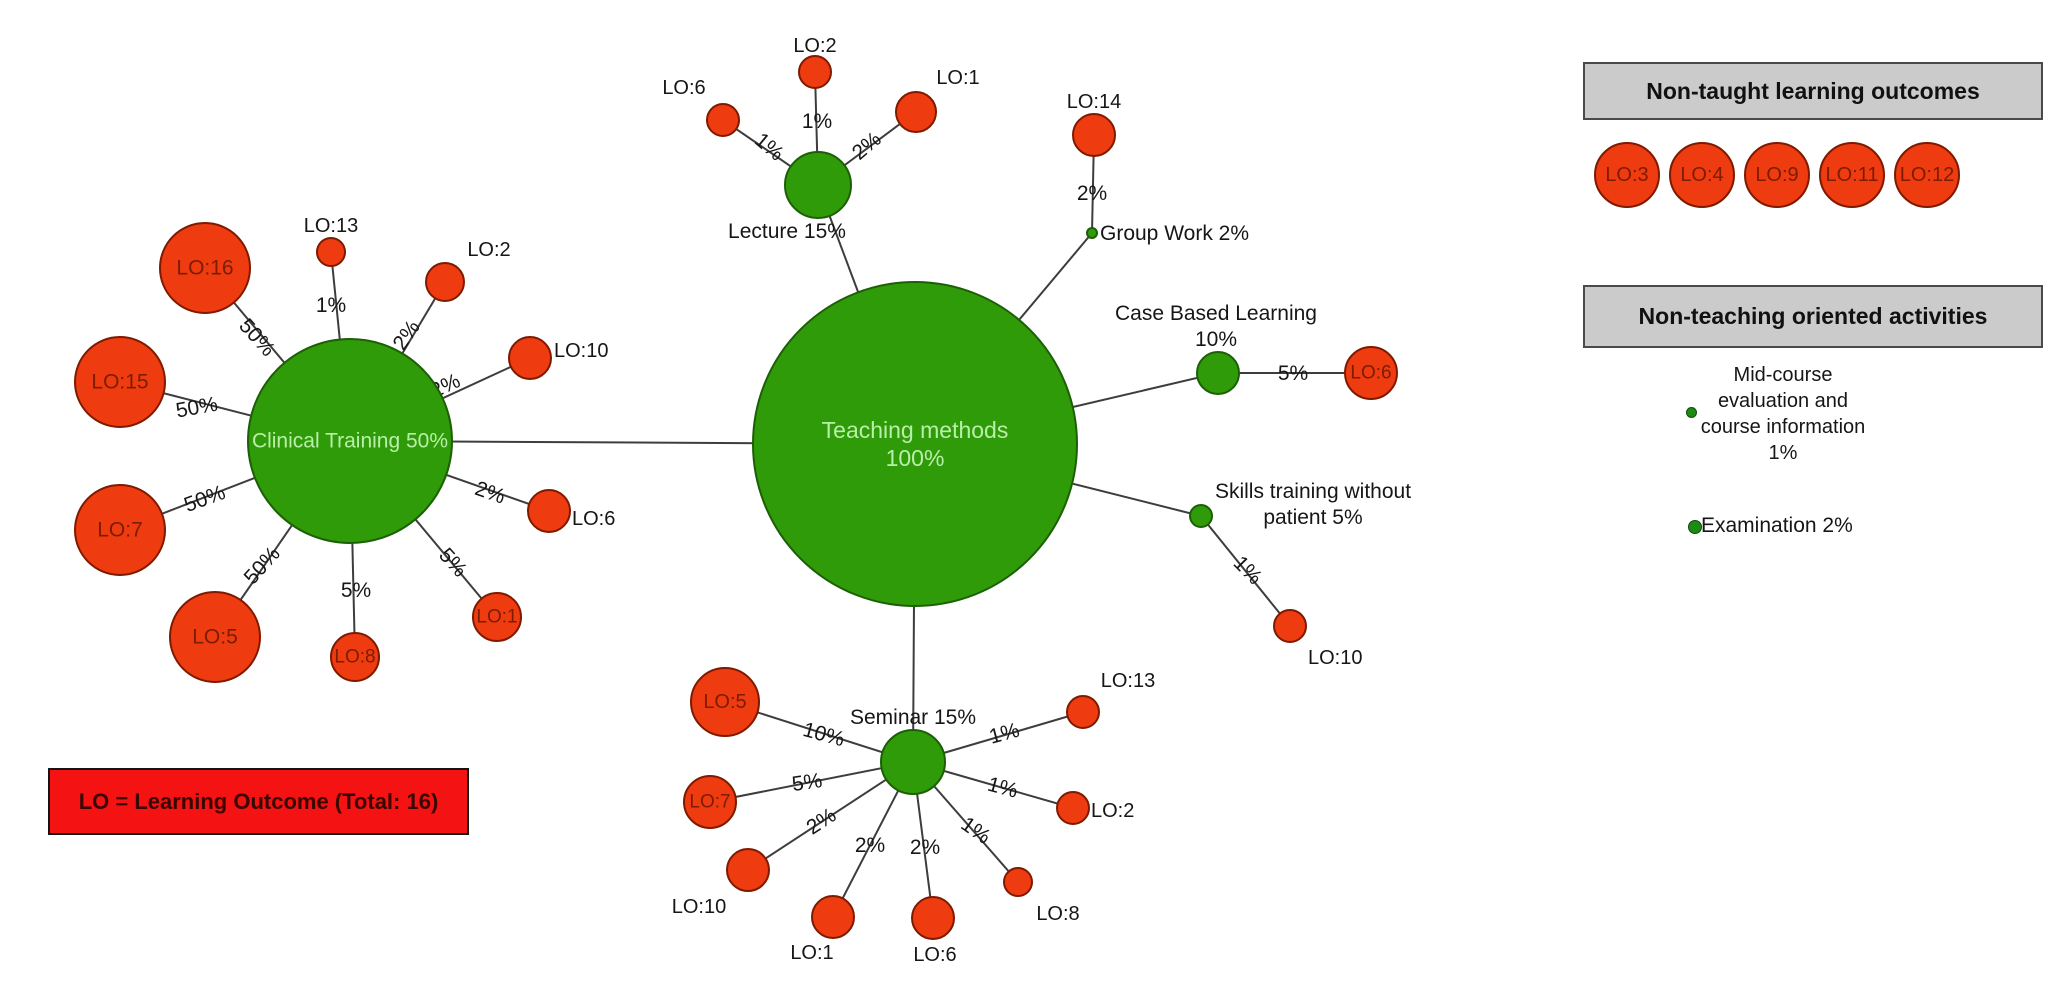 This screenshot has height=1001, width=2059. I want to click on legend-box: LO = Learning Outcome (Total: 16), so click(258, 801).